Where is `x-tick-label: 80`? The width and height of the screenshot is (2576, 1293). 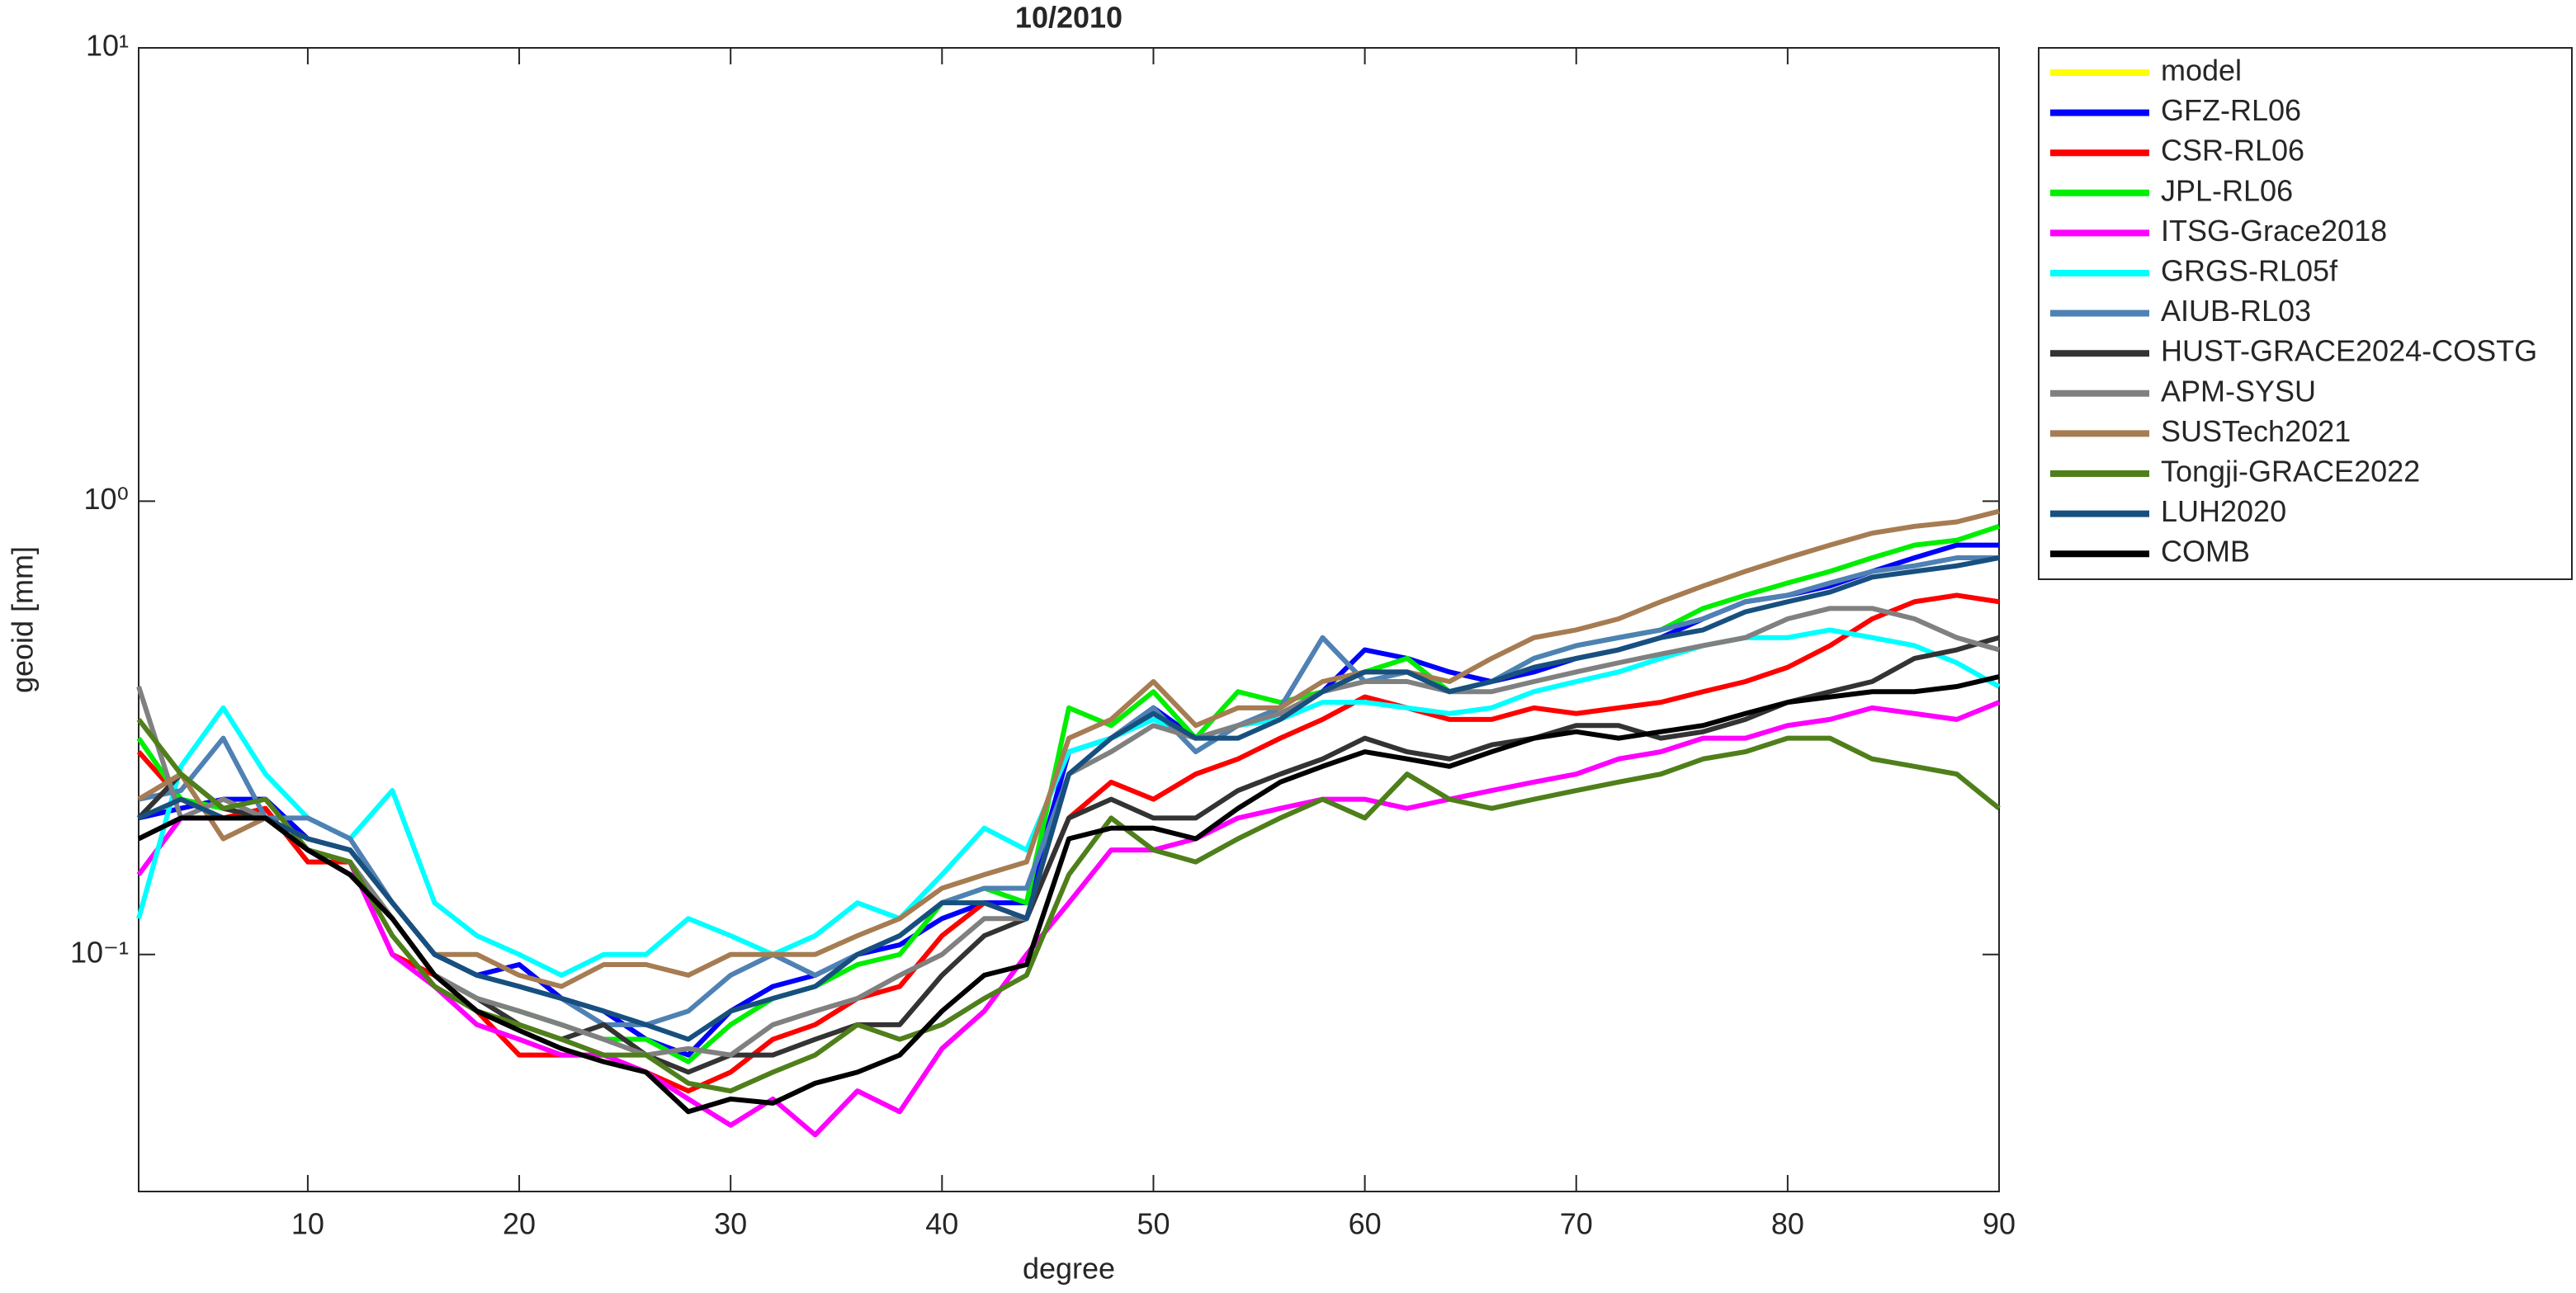
x-tick-label: 80 is located at coordinates (1787, 1224).